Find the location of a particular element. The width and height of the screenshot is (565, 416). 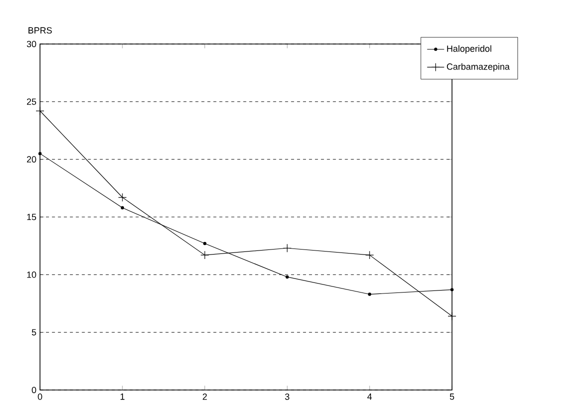

y-tick-label: 20 is located at coordinates (31, 159).